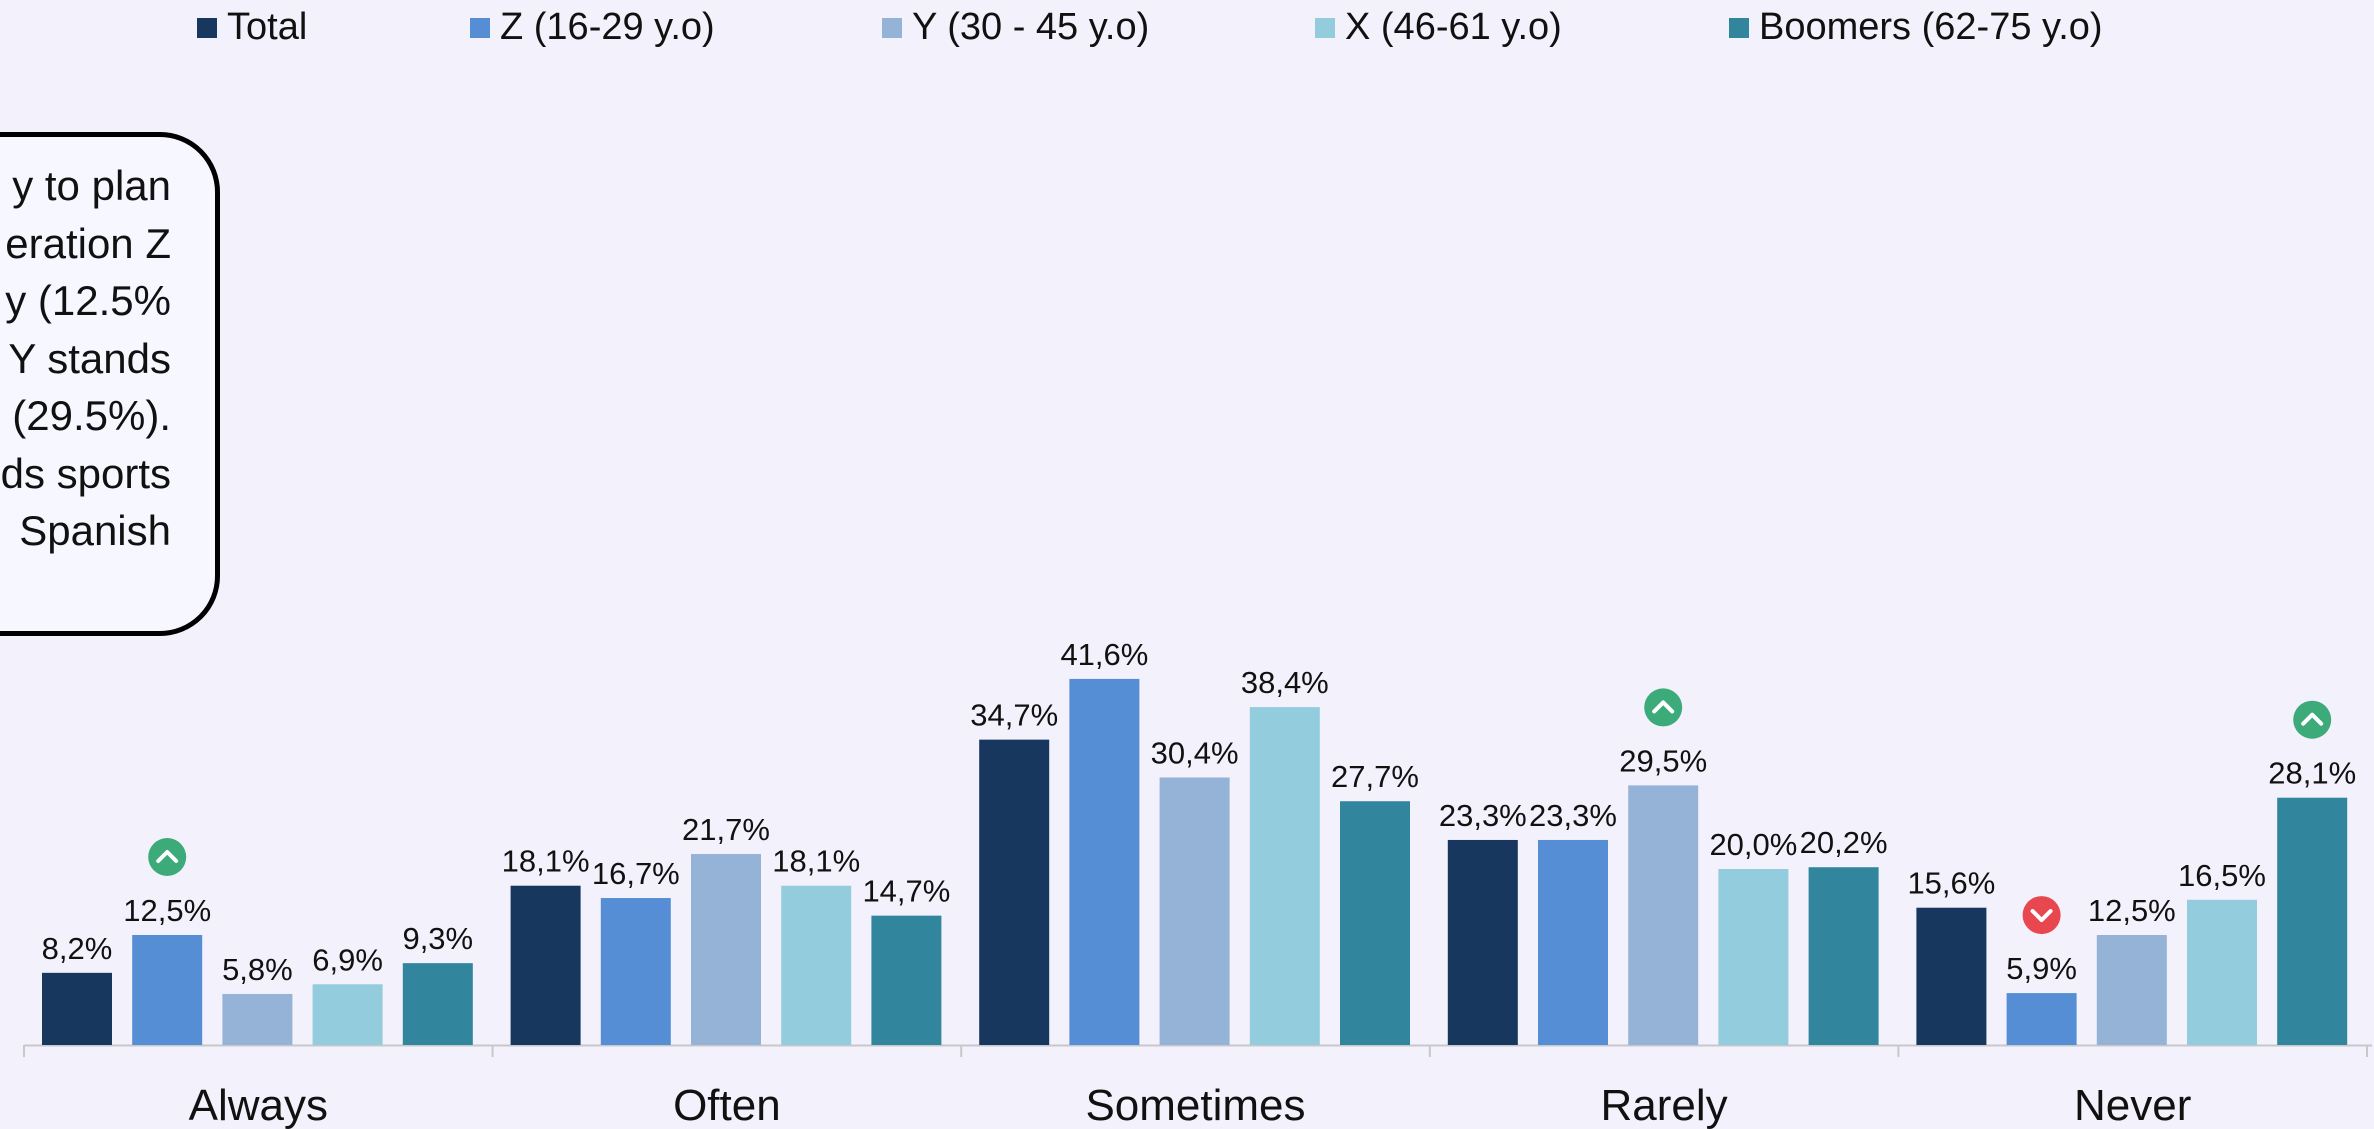 This screenshot has width=2374, height=1129. I want to click on data-label: 9,3%, so click(437, 938).